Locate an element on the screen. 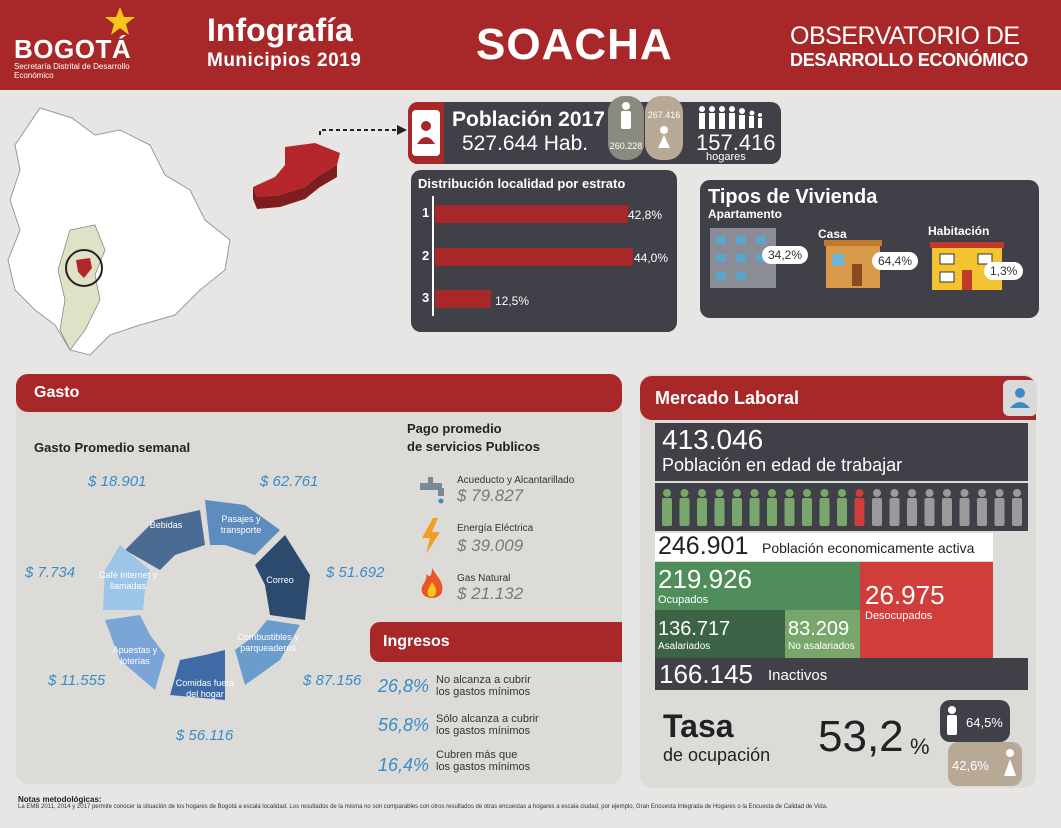 Image resolution: width=1061 pixels, height=828 pixels. serv-gas-label: Gas Natural is located at coordinates (484, 578).